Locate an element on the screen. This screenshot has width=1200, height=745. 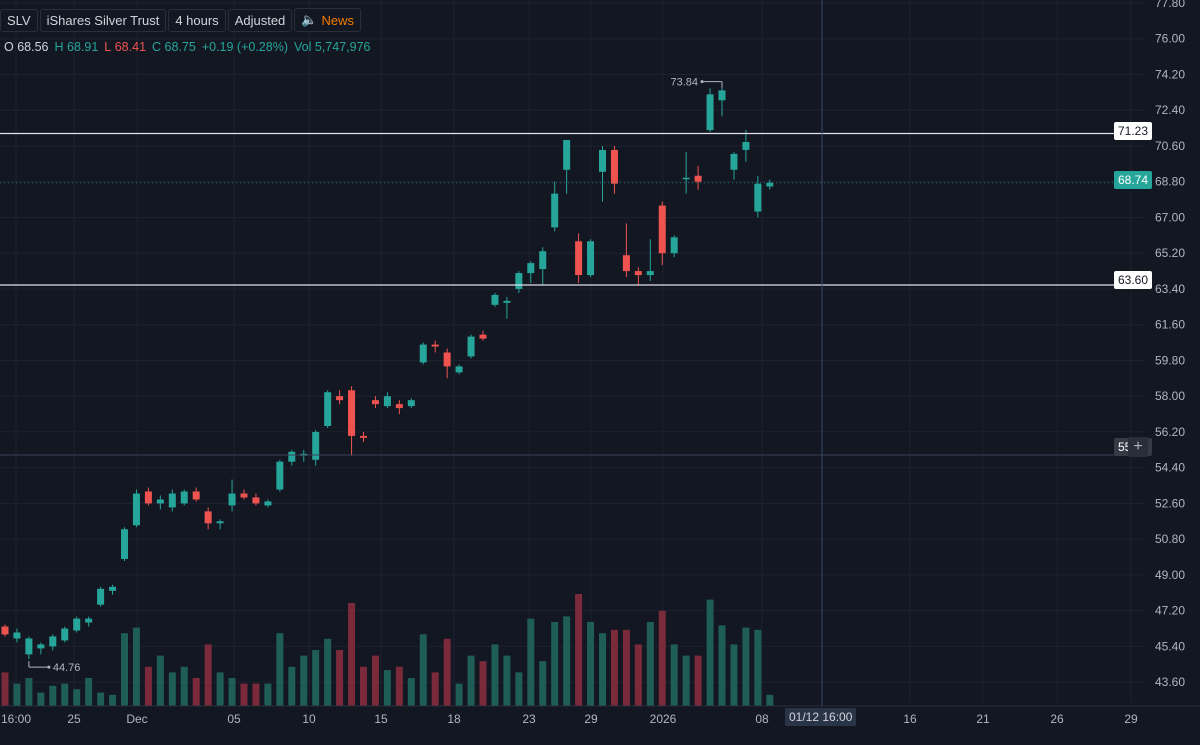
open-value: 68.56 is located at coordinates (33, 47).